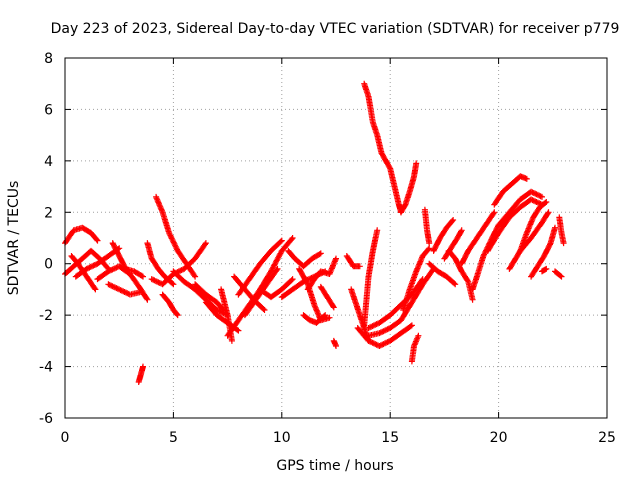 This screenshot has height=480, width=640. Describe the element at coordinates (46, 368) in the screenshot. I see `y-tick-label: -4` at that location.